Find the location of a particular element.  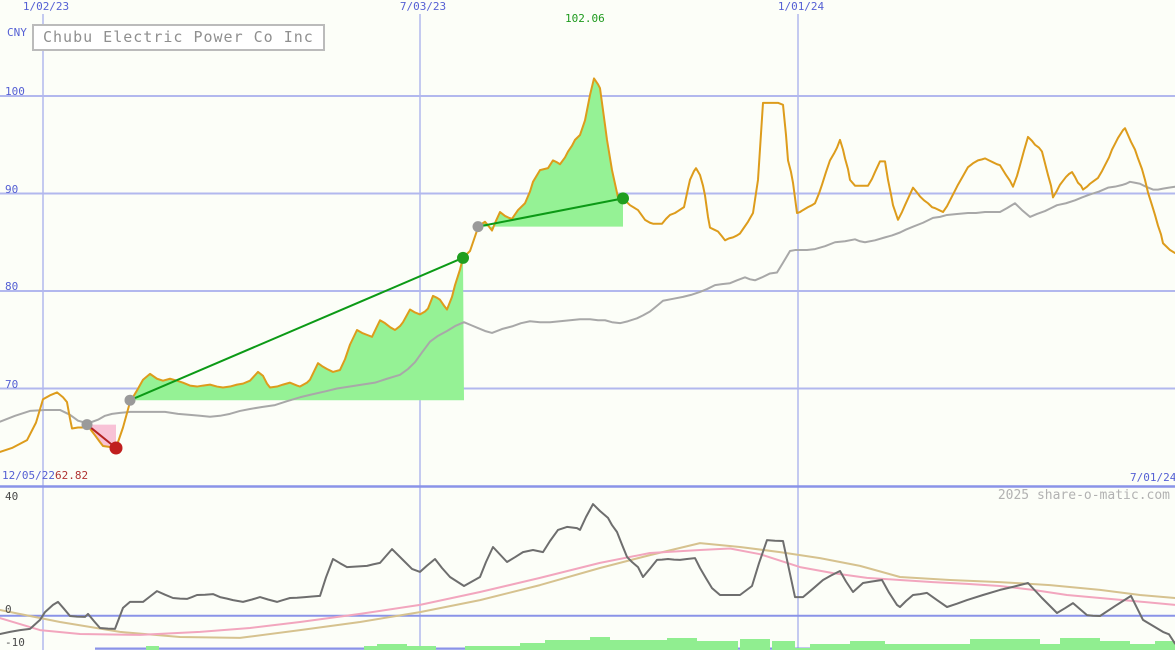

page-title: Chubu Electric Power Co Inc is located at coordinates (178, 37).